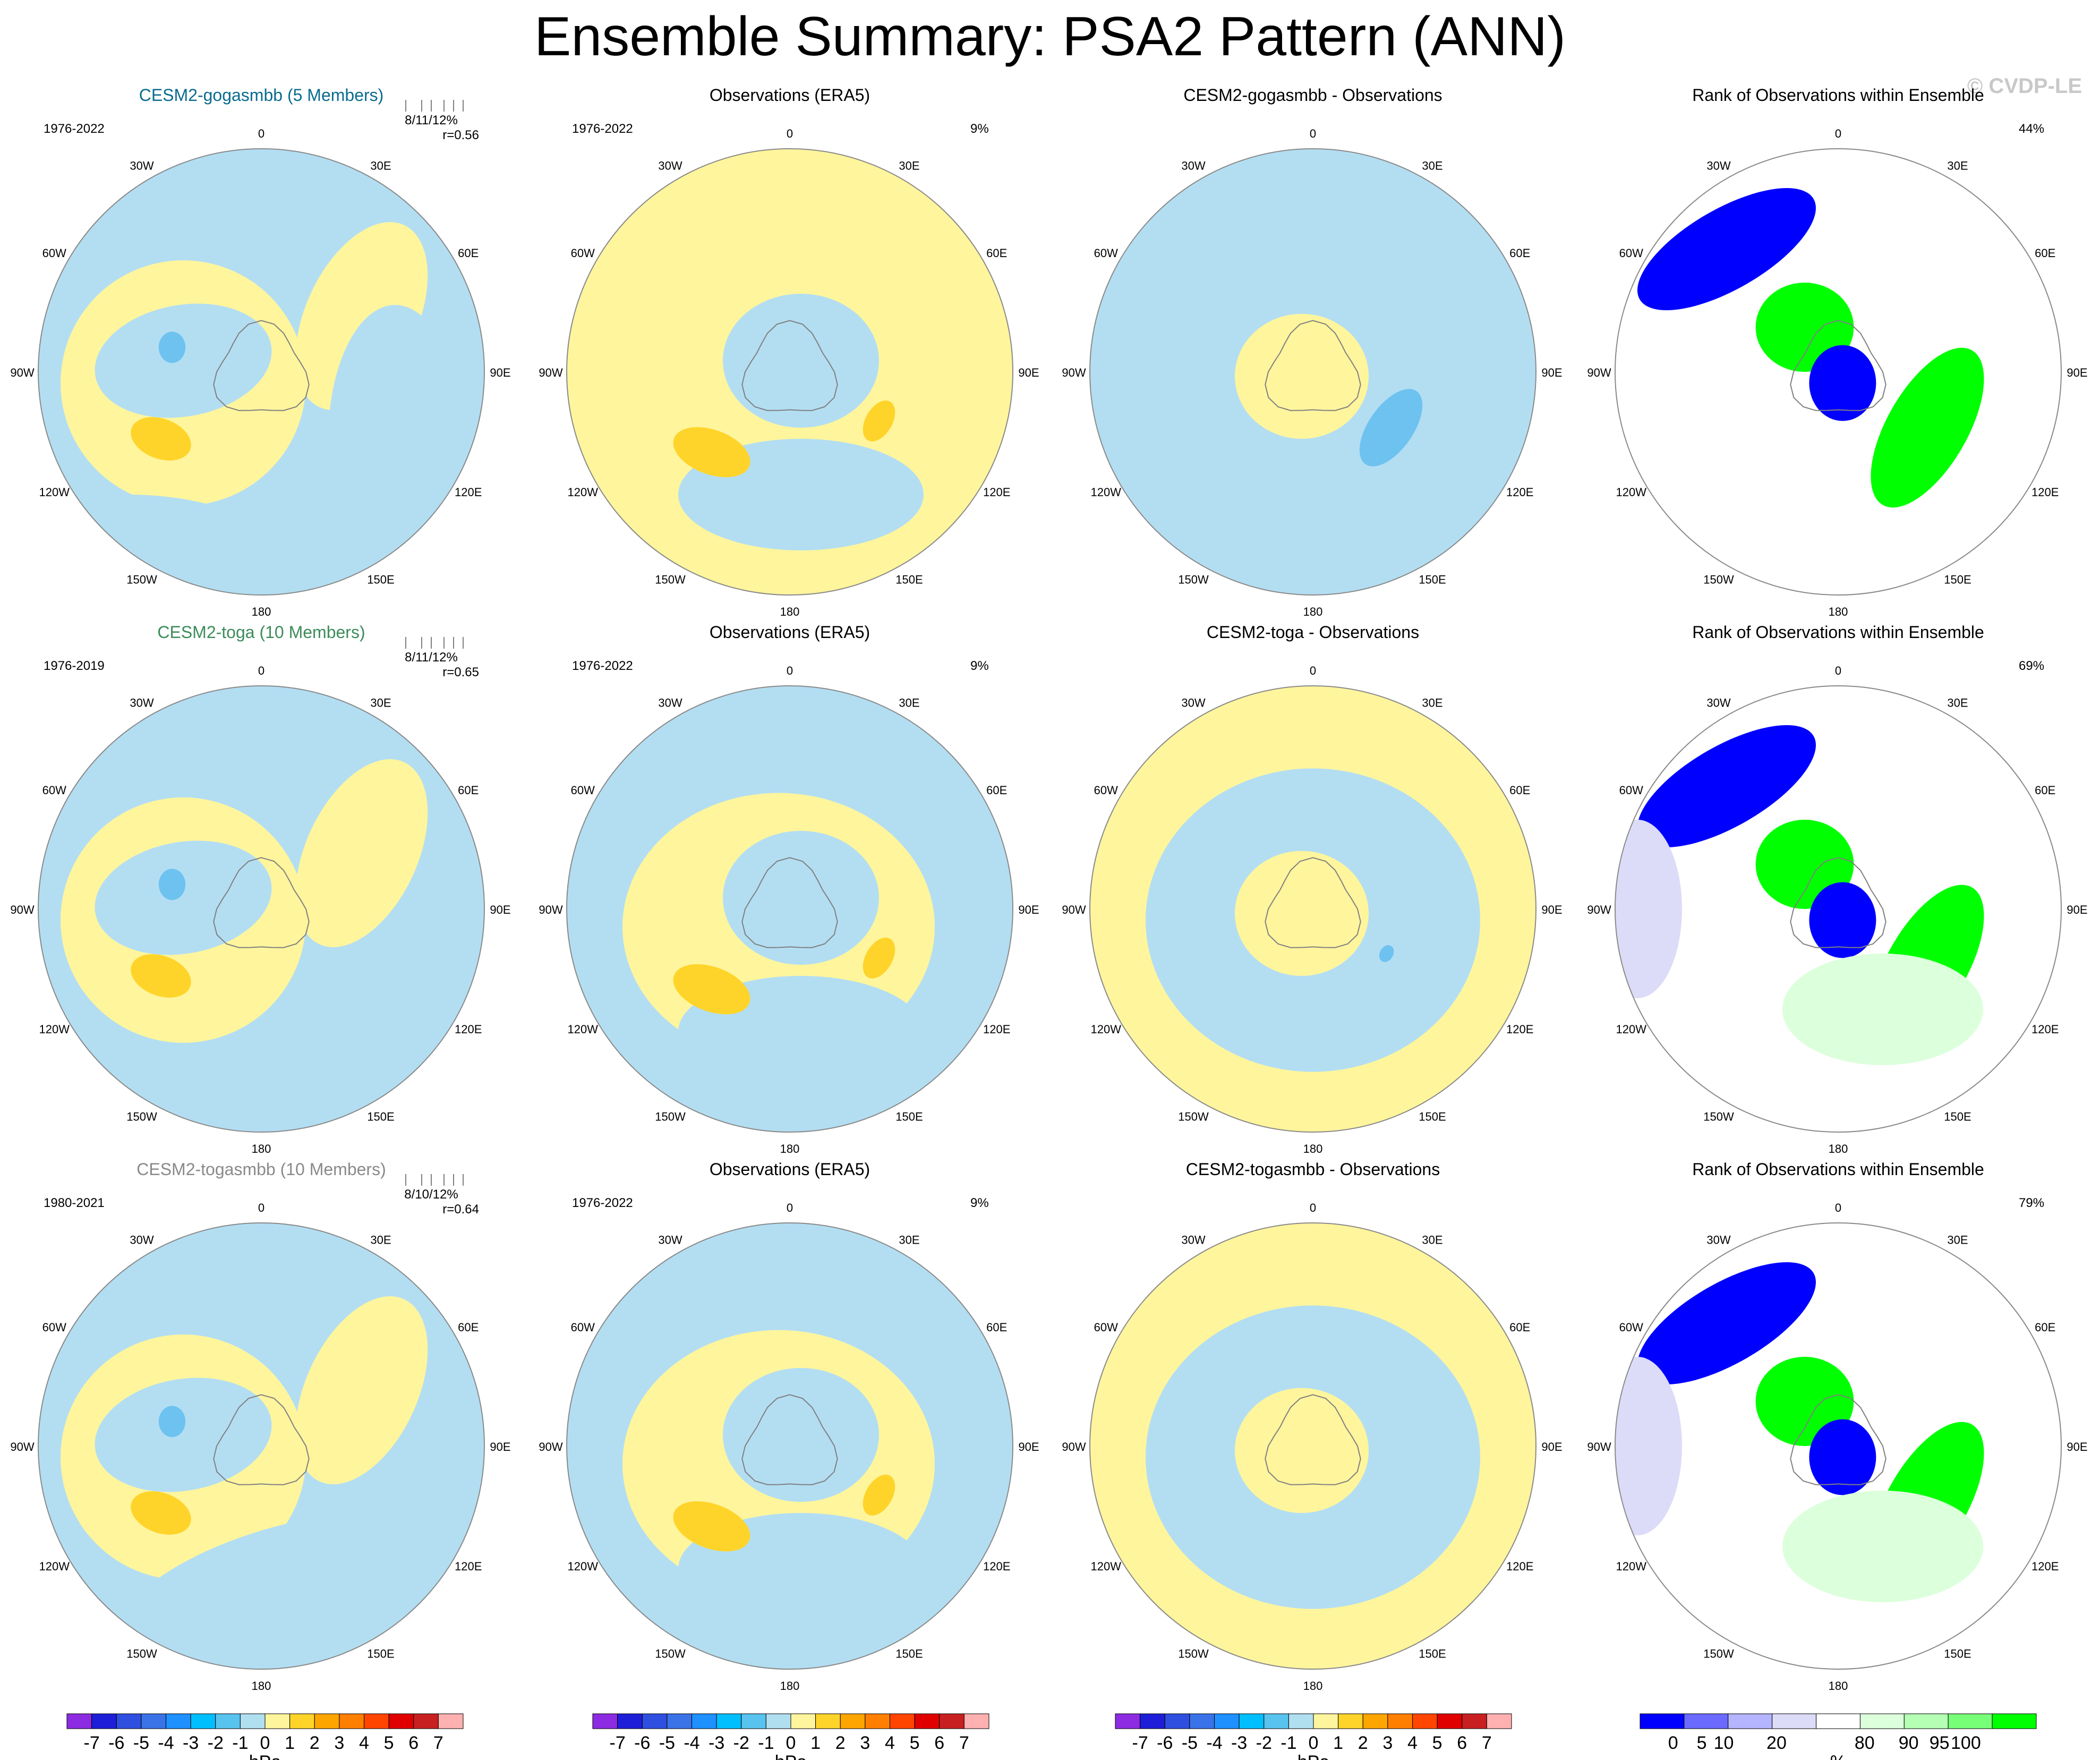 The height and width of the screenshot is (1760, 2100). Describe the element at coordinates (1838, 1756) in the screenshot. I see `colorbar-unit: %` at that location.